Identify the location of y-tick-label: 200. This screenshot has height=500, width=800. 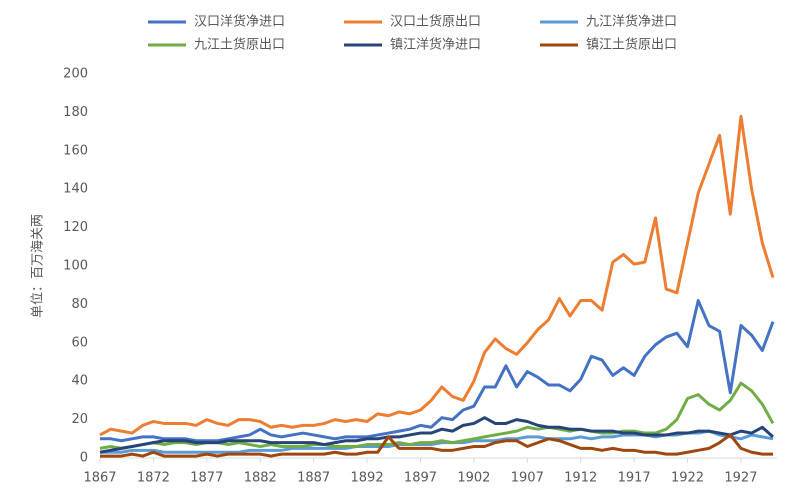
(75, 74).